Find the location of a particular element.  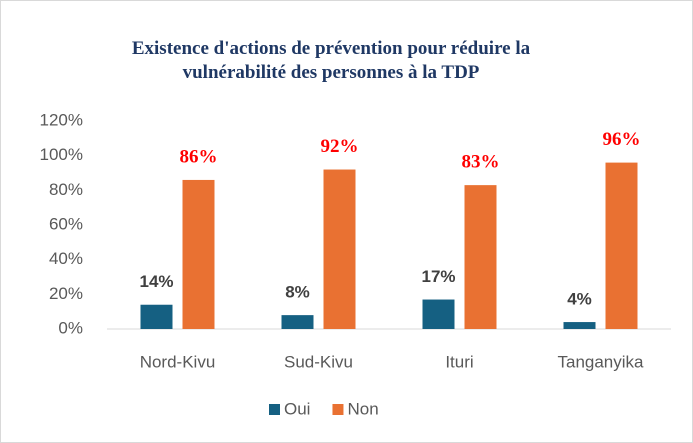

data-label: 96% is located at coordinates (622, 139).